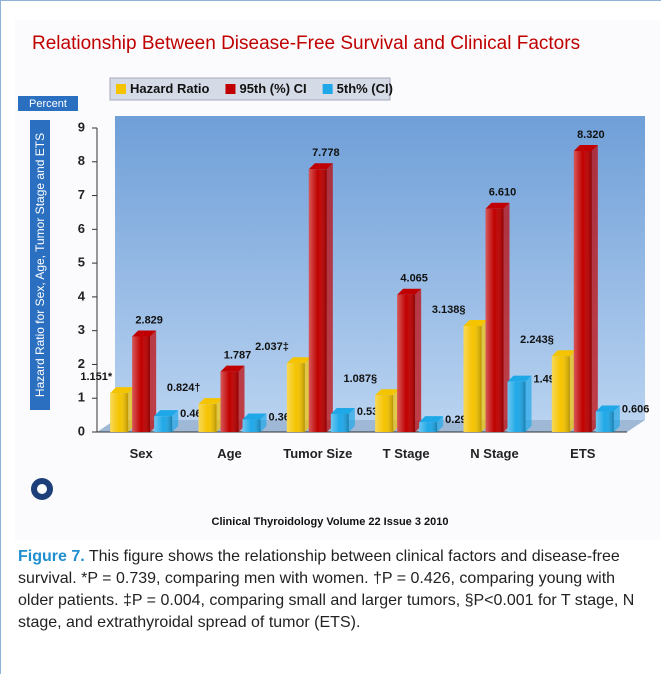 The image size is (662, 675). Describe the element at coordinates (272, 347) in the screenshot. I see `value-label: 2.037‡` at that location.